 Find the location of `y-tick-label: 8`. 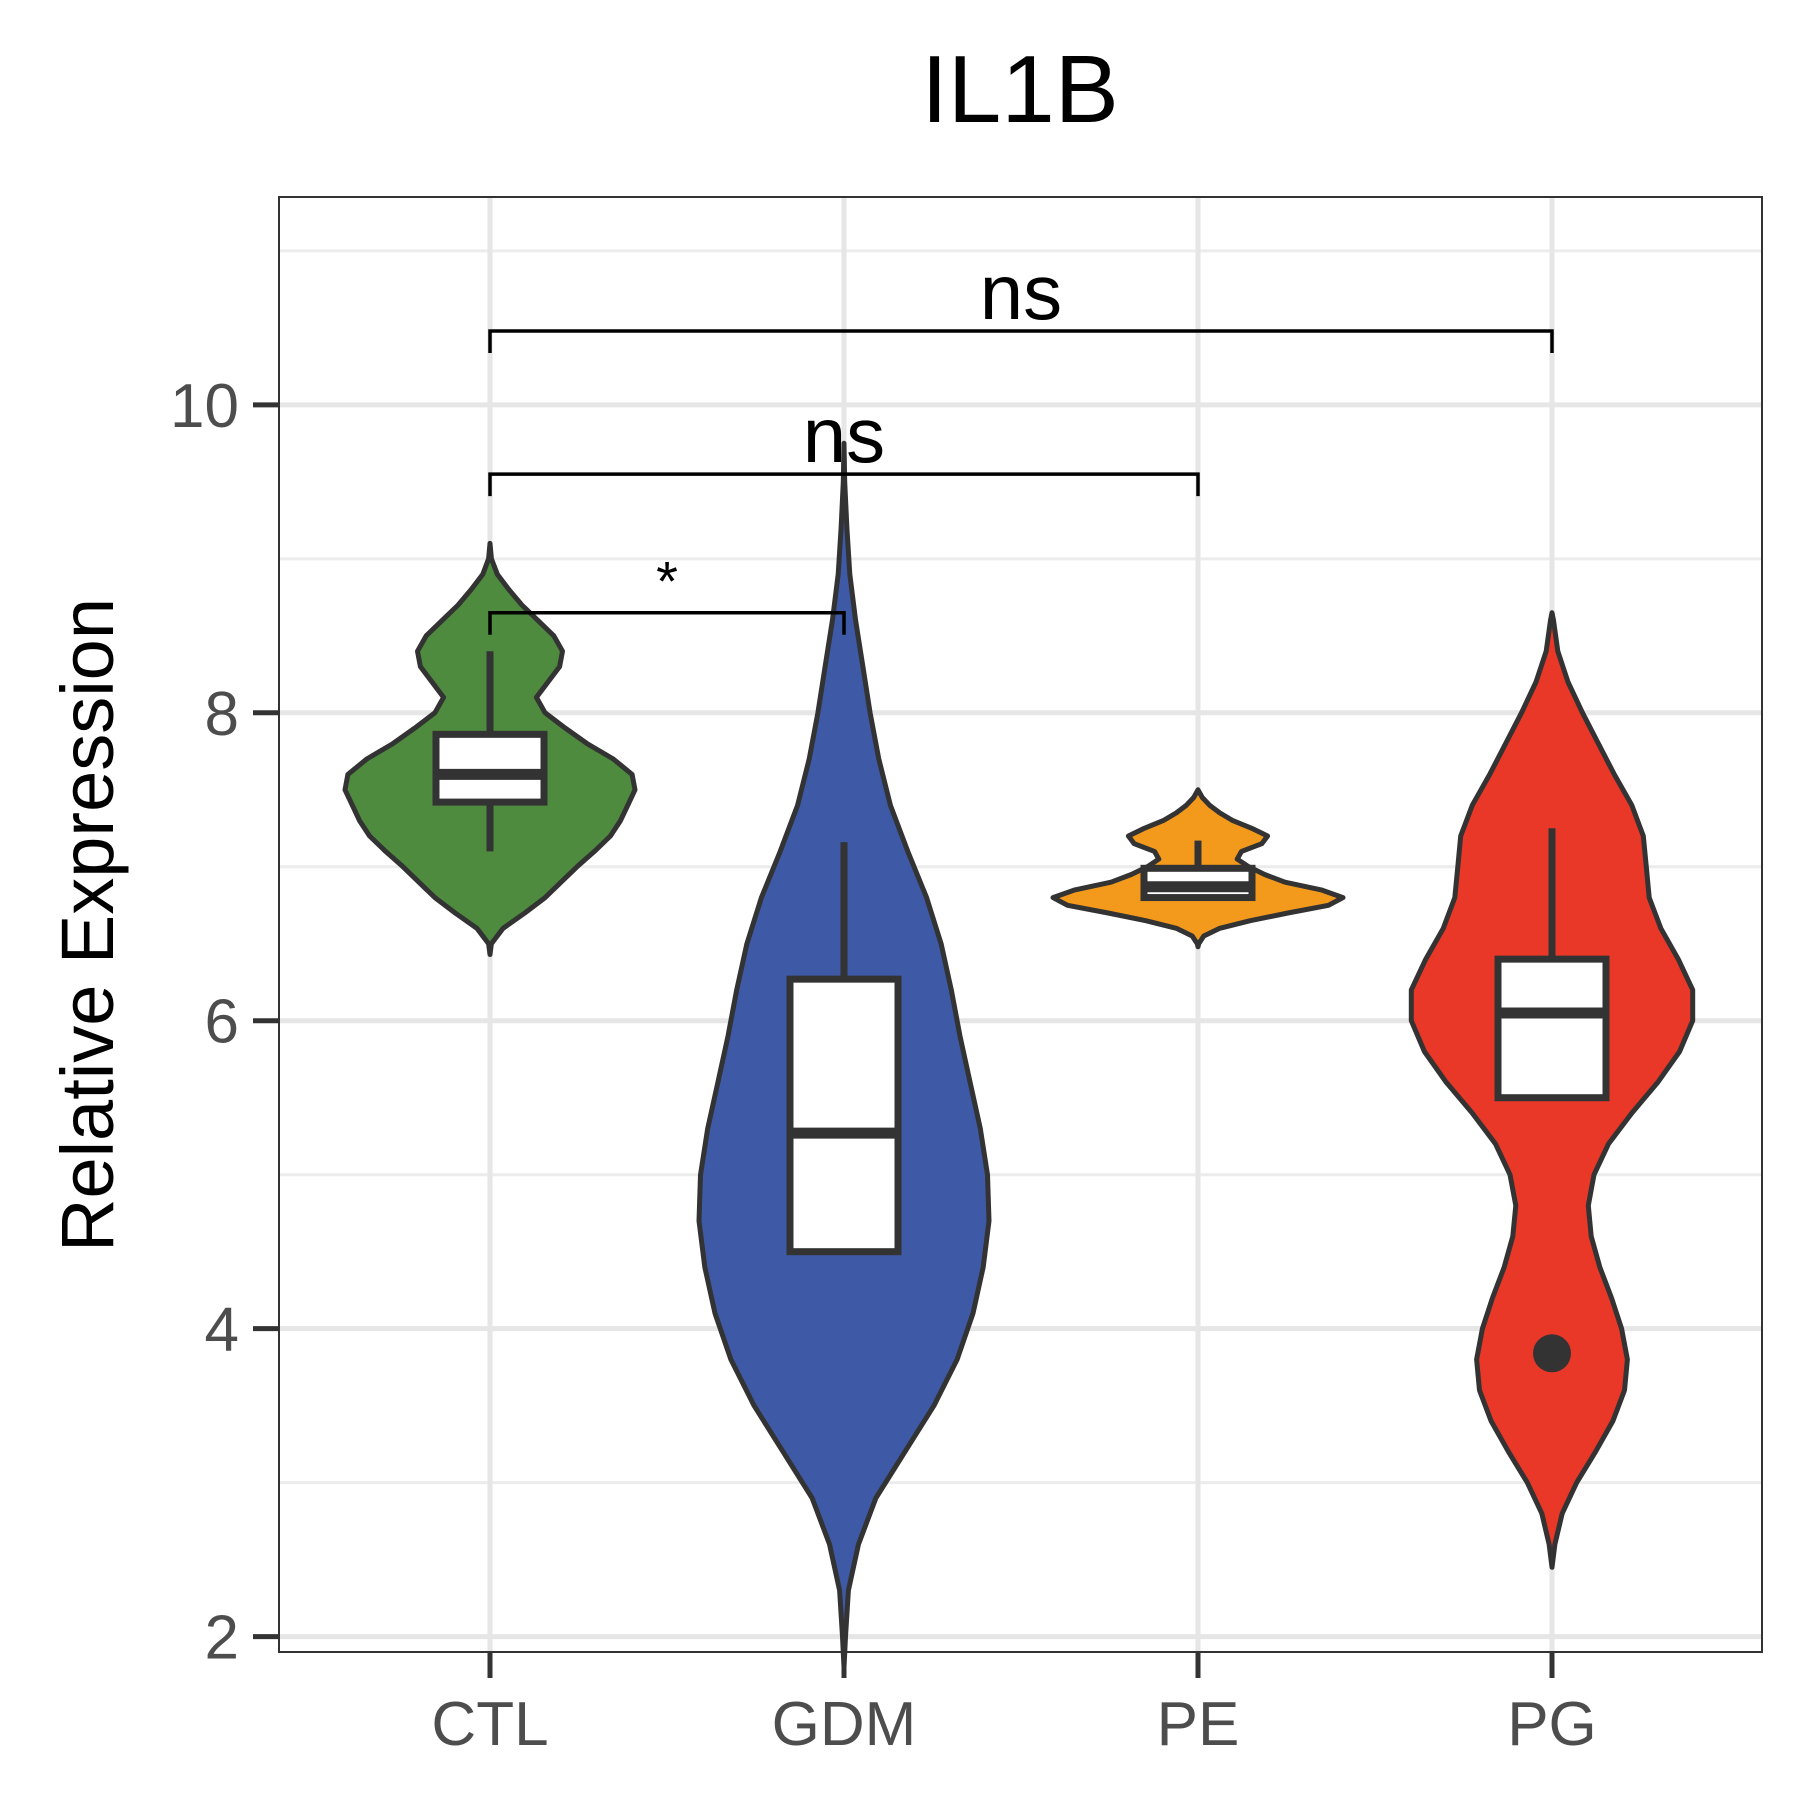

y-tick-label: 8 is located at coordinates (222, 714).